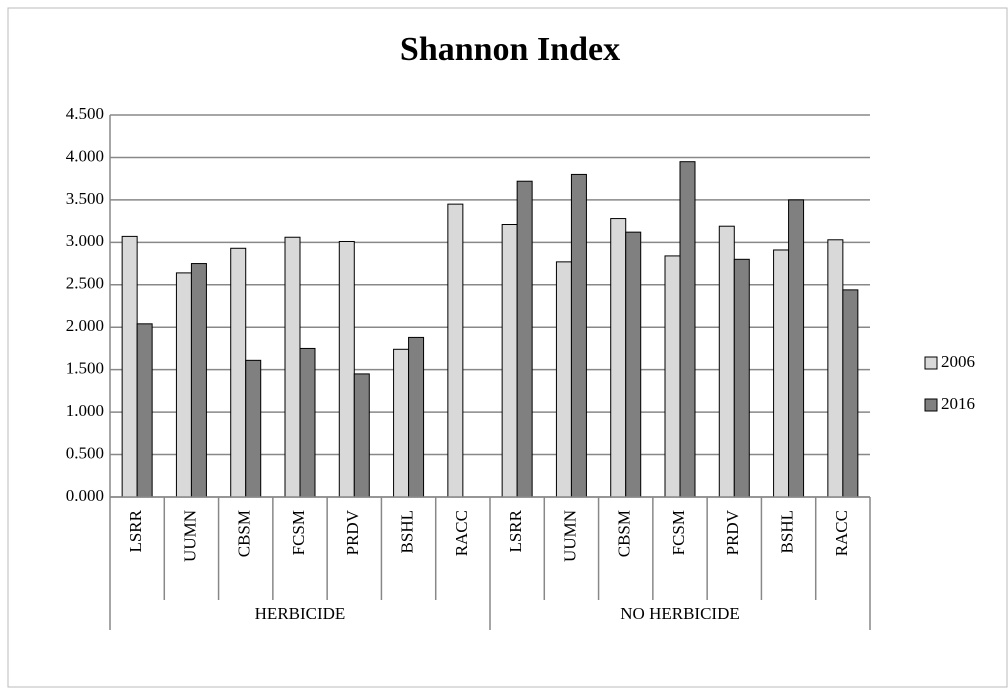  I want to click on y-tick-label: 1.500, so click(85, 368).